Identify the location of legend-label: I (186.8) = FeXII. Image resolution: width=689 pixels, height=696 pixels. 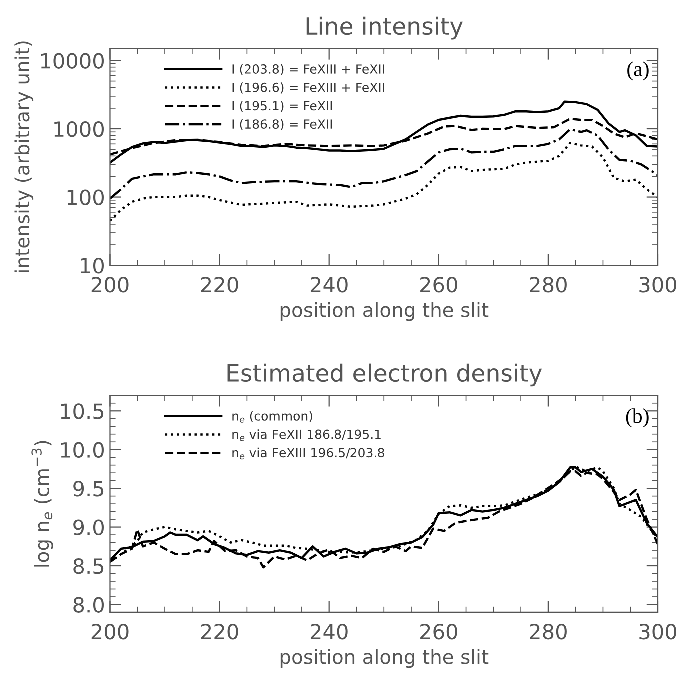
(282, 124).